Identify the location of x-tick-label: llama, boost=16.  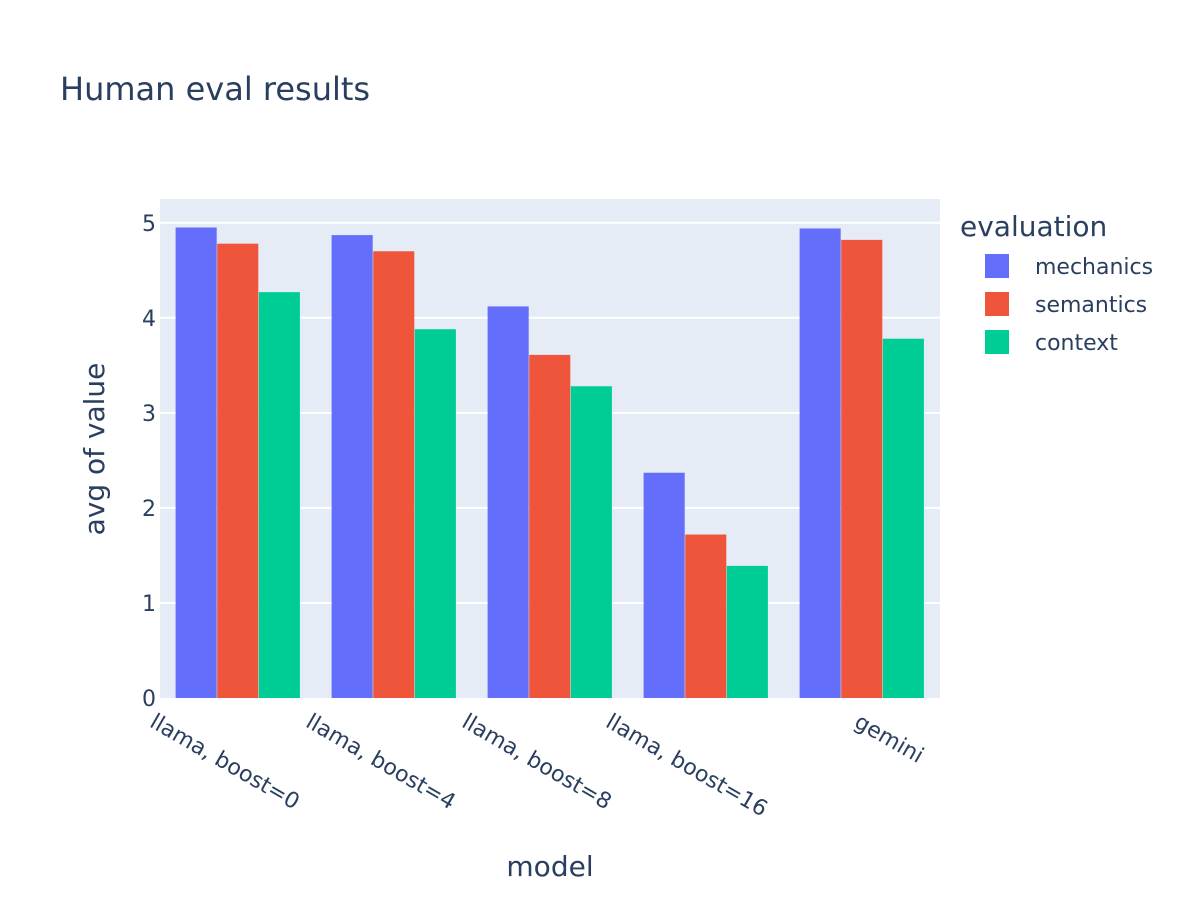
(686, 766).